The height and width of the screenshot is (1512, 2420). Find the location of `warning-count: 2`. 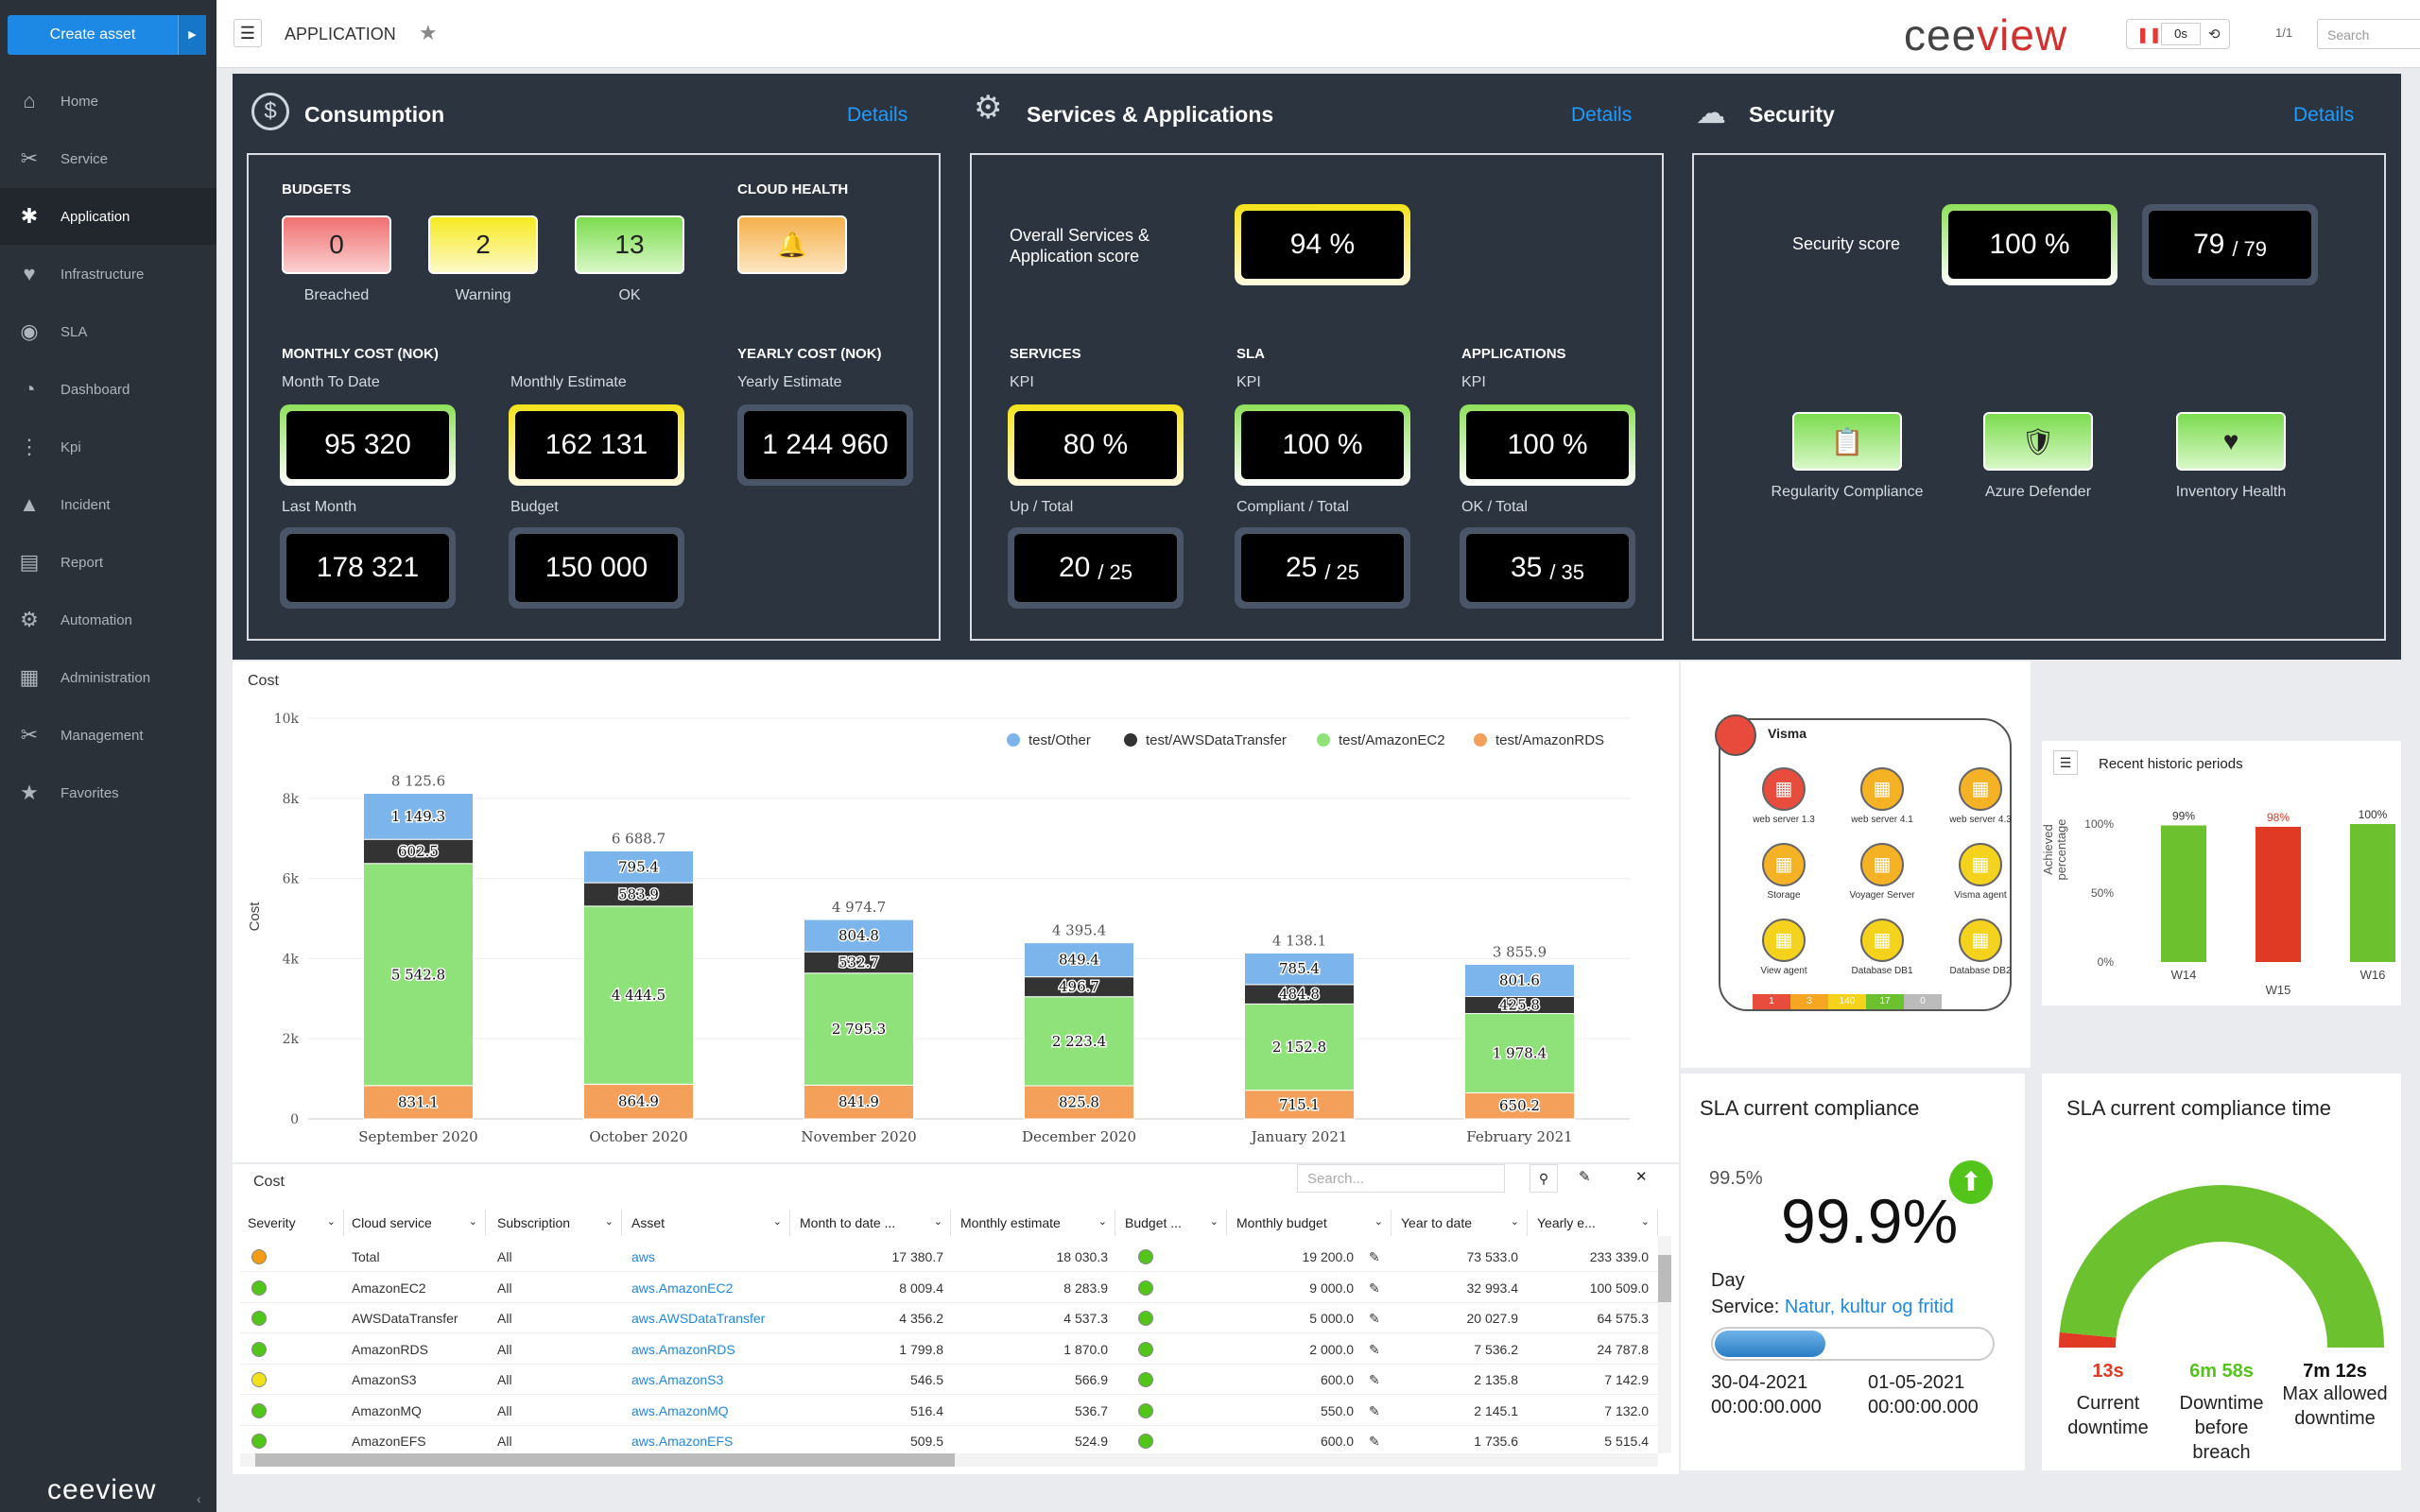

warning-count: 2 is located at coordinates (483, 244).